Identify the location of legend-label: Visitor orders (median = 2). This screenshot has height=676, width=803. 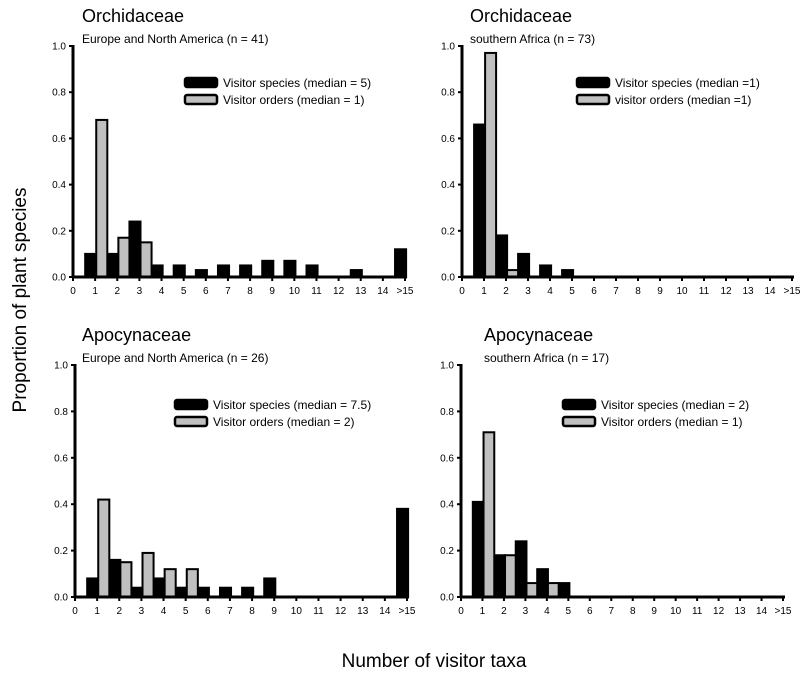
(284, 422).